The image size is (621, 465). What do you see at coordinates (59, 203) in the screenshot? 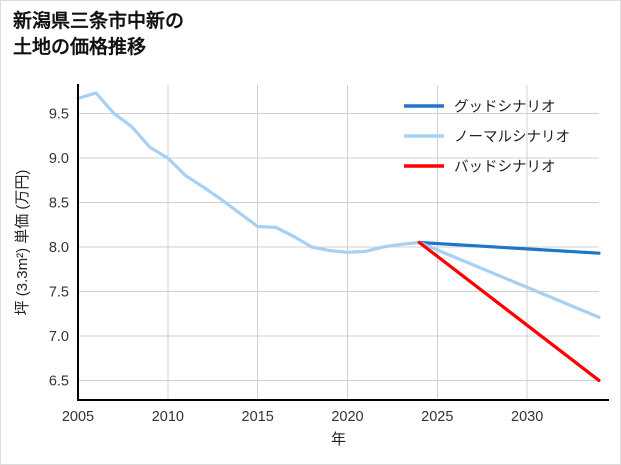
I see `y-tick-label: 8.5` at bounding box center [59, 203].